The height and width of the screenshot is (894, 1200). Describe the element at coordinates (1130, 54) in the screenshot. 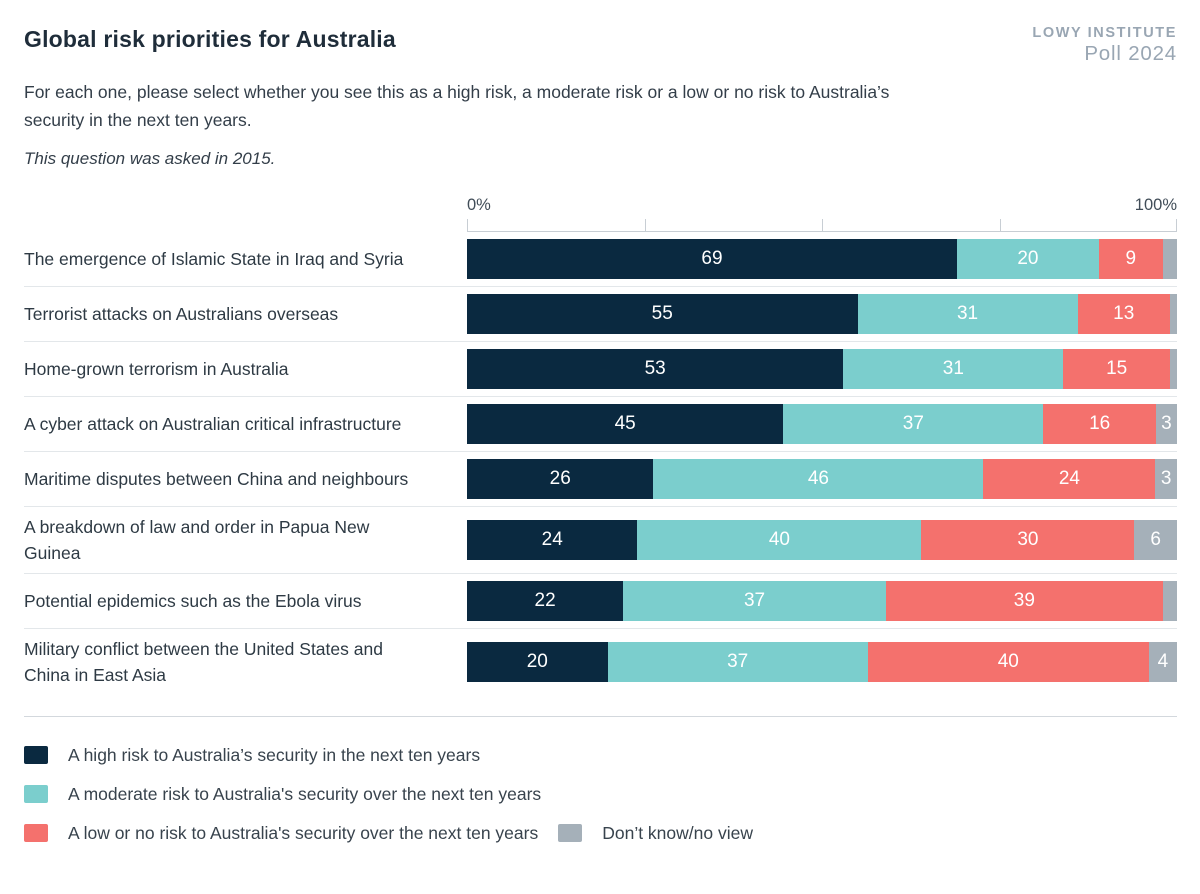

I see `logo-poll-year-text: Poll 2024` at that location.